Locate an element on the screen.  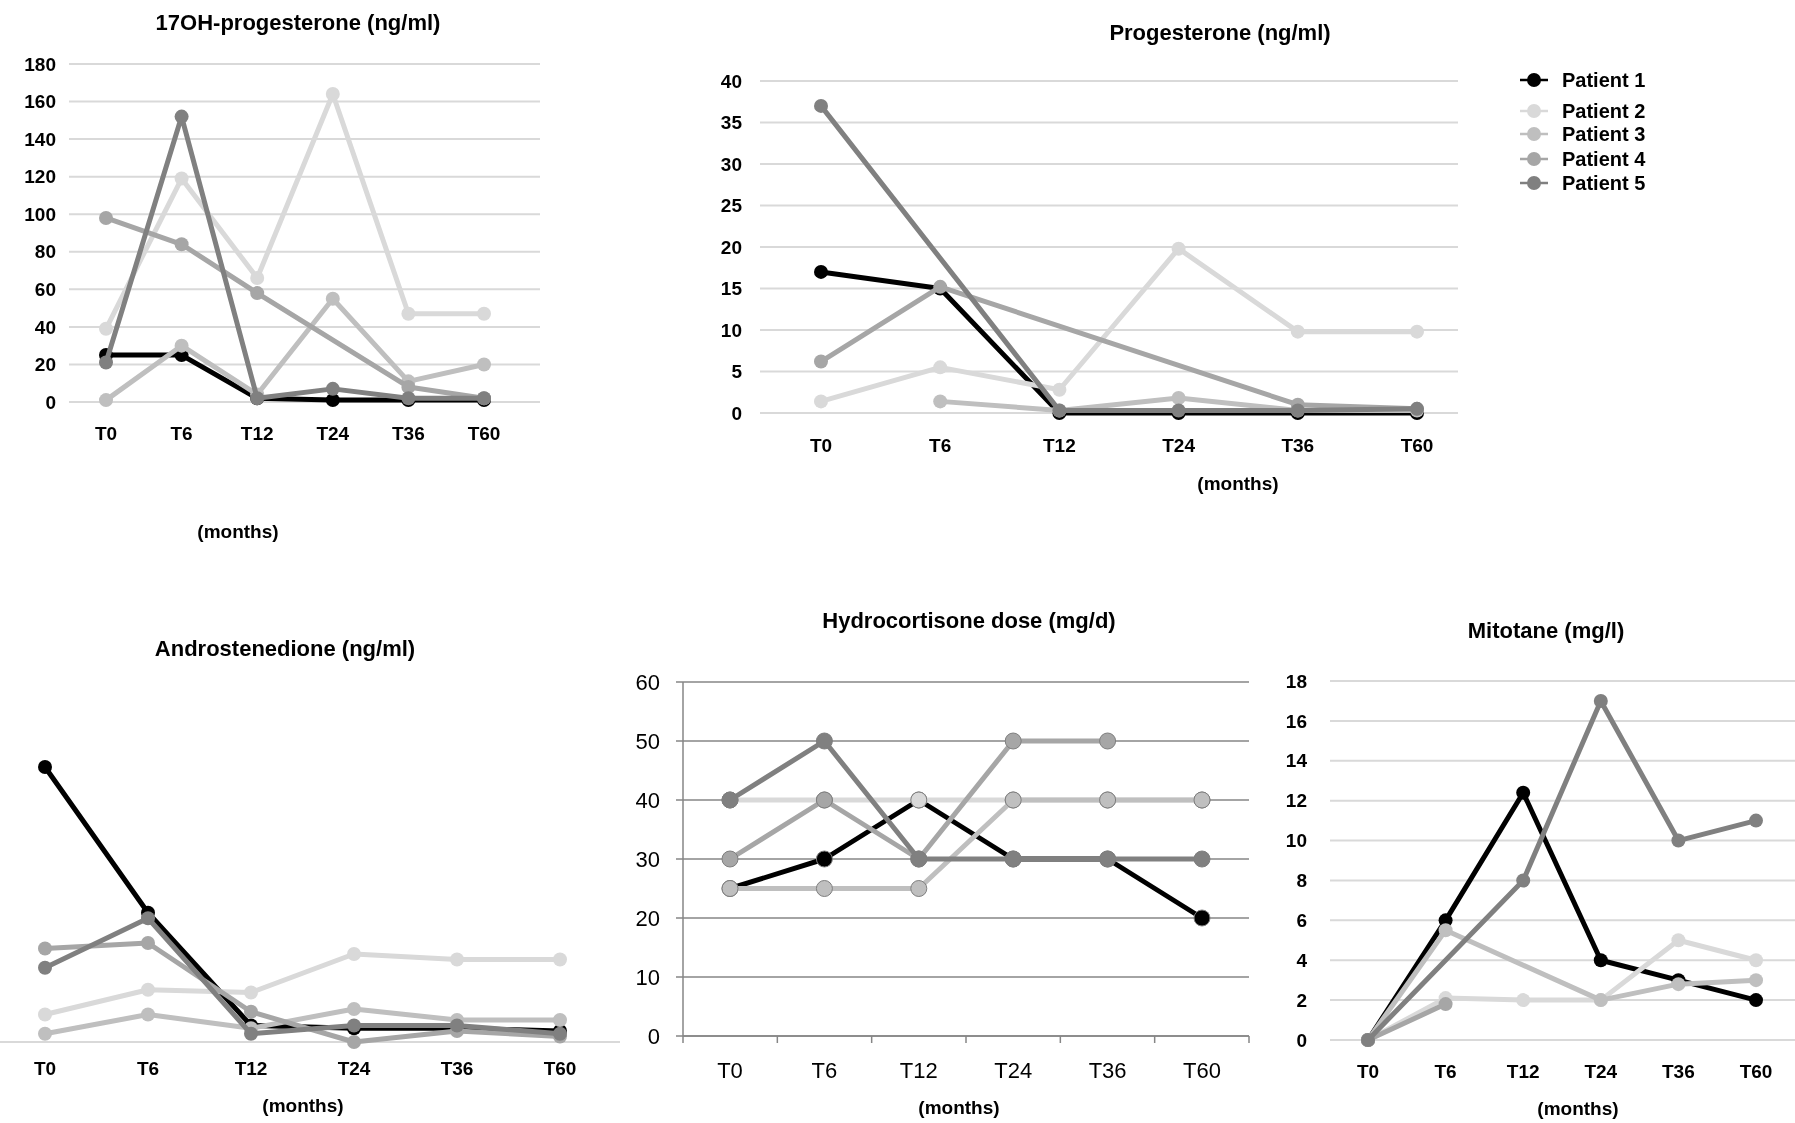
legend-label: Patient 2 is located at coordinates (1604, 111).